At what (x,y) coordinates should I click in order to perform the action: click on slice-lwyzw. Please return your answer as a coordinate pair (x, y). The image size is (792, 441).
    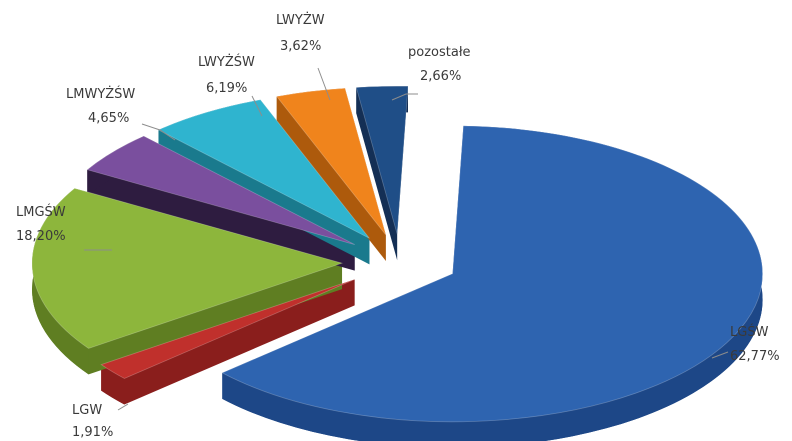
    Looking at the image, I should click on (331, 161).